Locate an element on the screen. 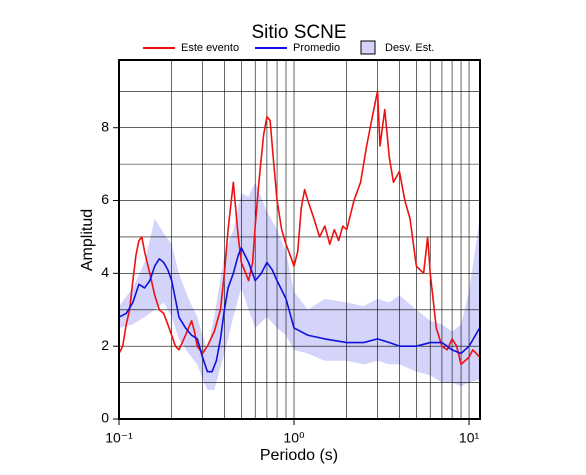  x-tick-label: 10⁻¹ is located at coordinates (119, 438).